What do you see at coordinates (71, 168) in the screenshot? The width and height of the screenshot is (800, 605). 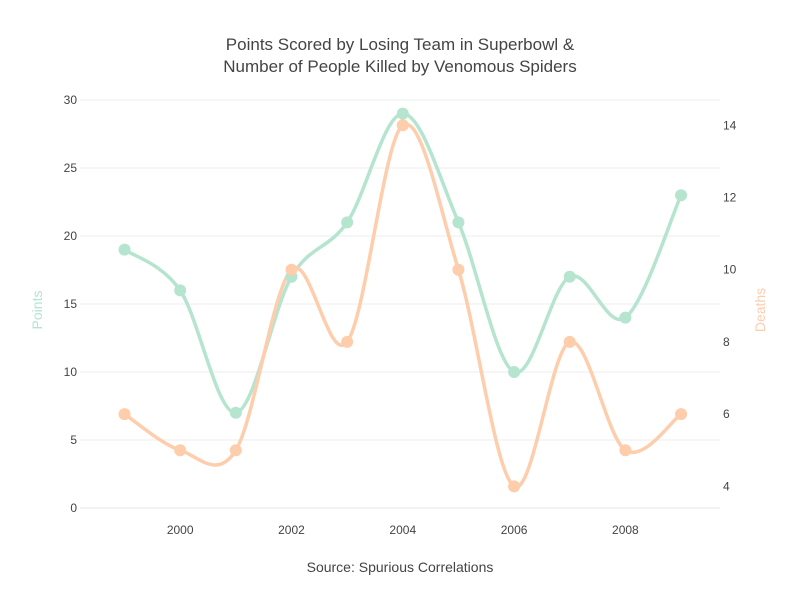 I see `y-left-tick-label: 25` at bounding box center [71, 168].